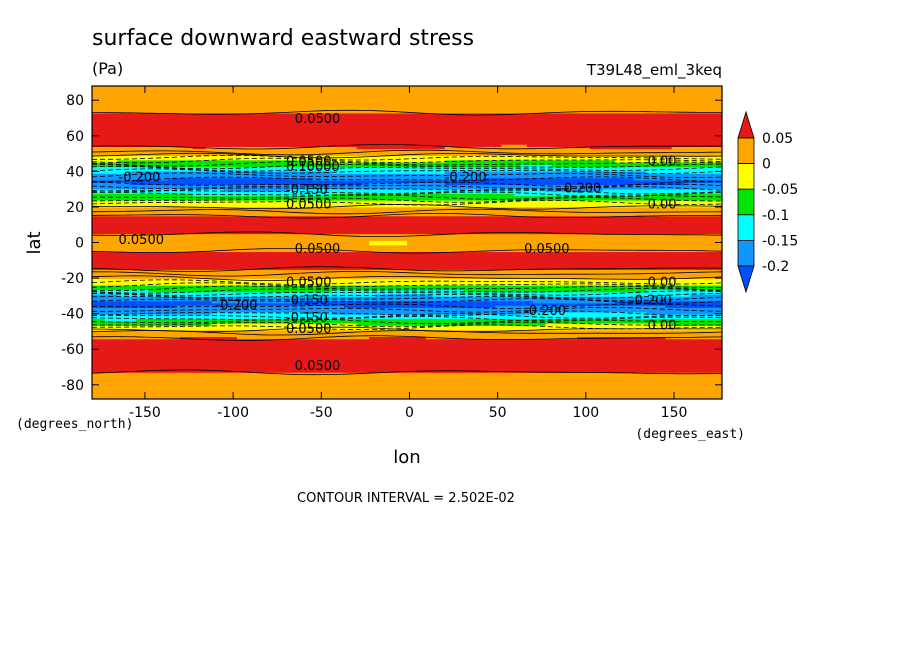 This screenshot has height=654, width=904. What do you see at coordinates (145, 413) in the screenshot?
I see `x-tick-label: -150` at bounding box center [145, 413].